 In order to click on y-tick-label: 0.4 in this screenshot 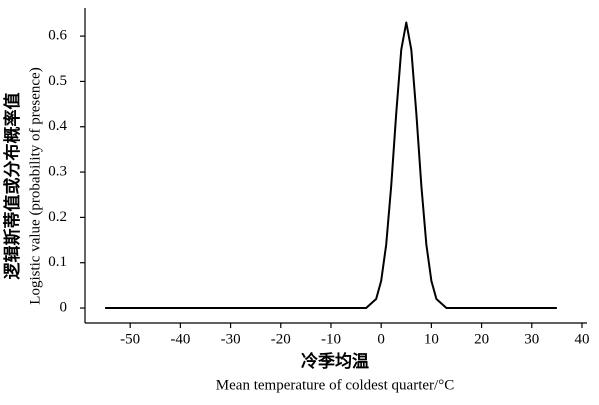, I will do `click(57, 126)`.